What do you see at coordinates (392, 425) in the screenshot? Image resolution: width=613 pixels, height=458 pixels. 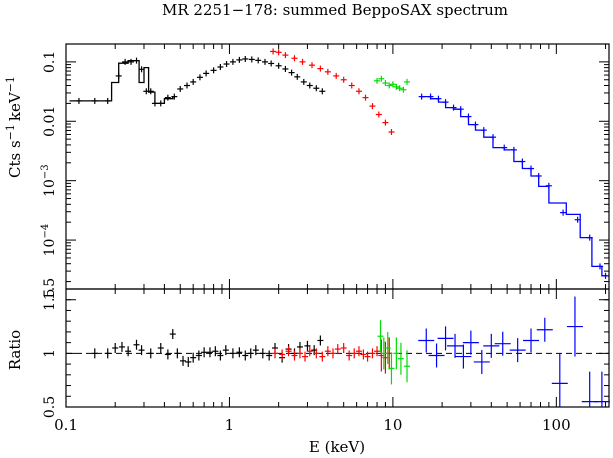 I see `x-tick-label: 10` at bounding box center [392, 425].